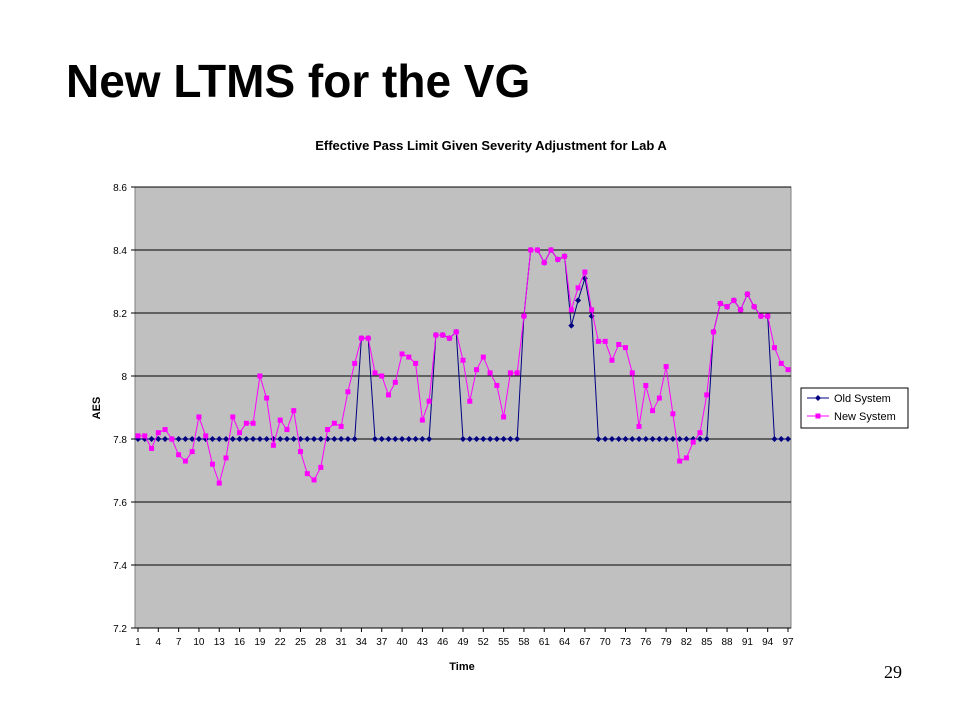 This screenshot has width=960, height=720. I want to click on x-tick-label: 22, so click(281, 642).